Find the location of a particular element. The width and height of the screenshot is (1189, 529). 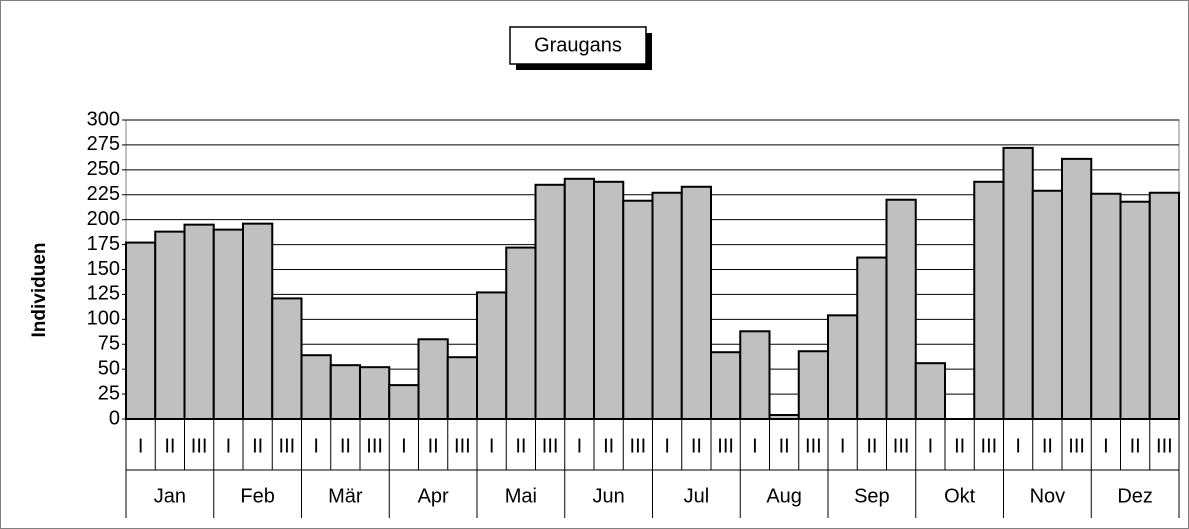

group-label: Feb is located at coordinates (257, 496).